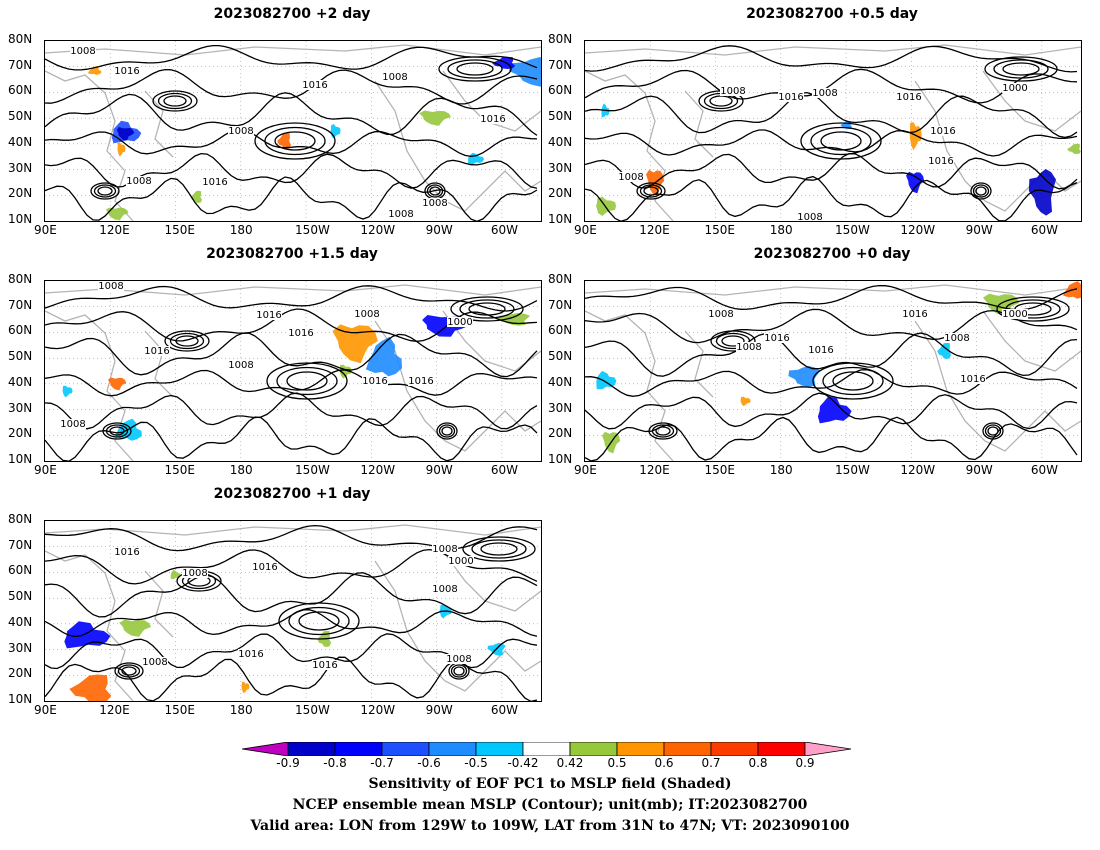  Describe the element at coordinates (20, 433) in the screenshot. I see `lat-tick-label: 20N` at that location.